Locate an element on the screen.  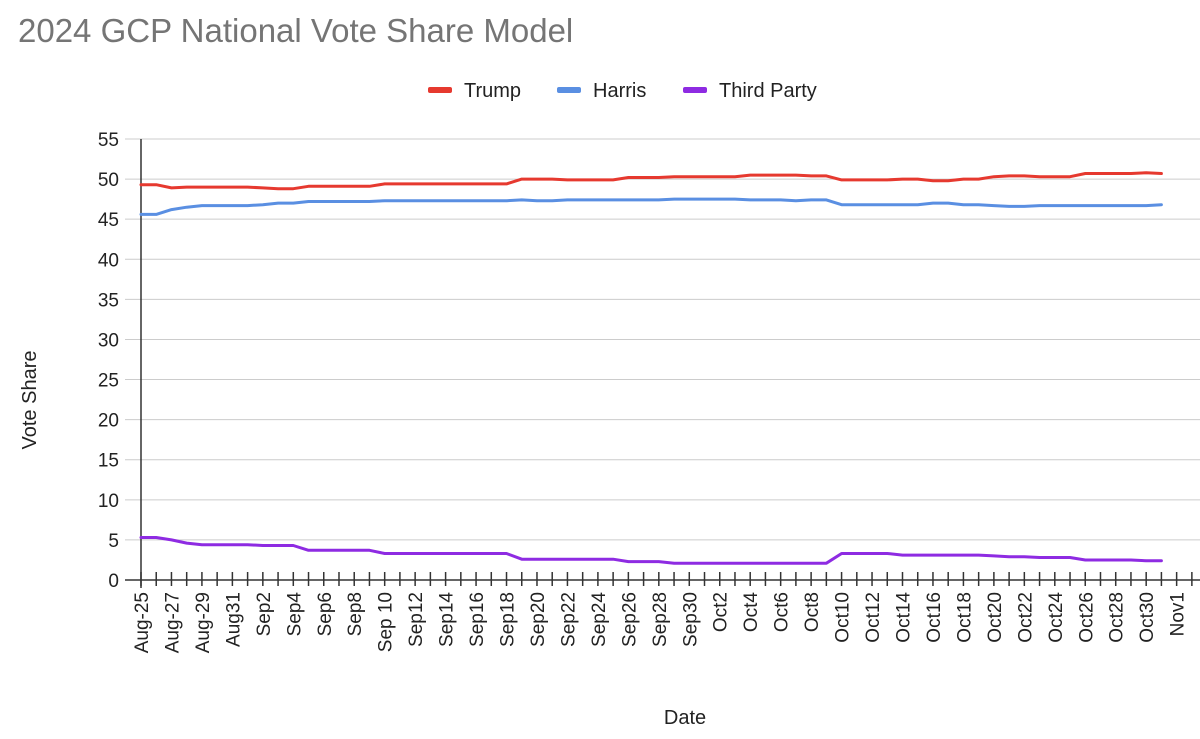
x-tick-label: Oct22 is located at coordinates (1025, 617).